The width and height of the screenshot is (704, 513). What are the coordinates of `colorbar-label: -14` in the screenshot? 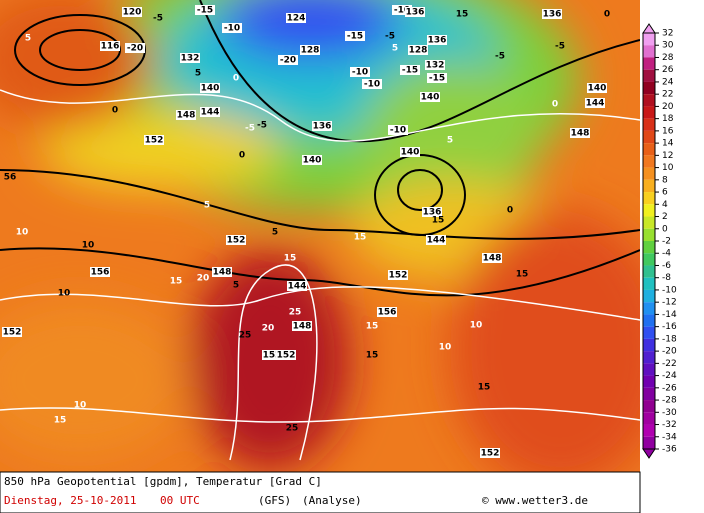 It's located at (669, 315).